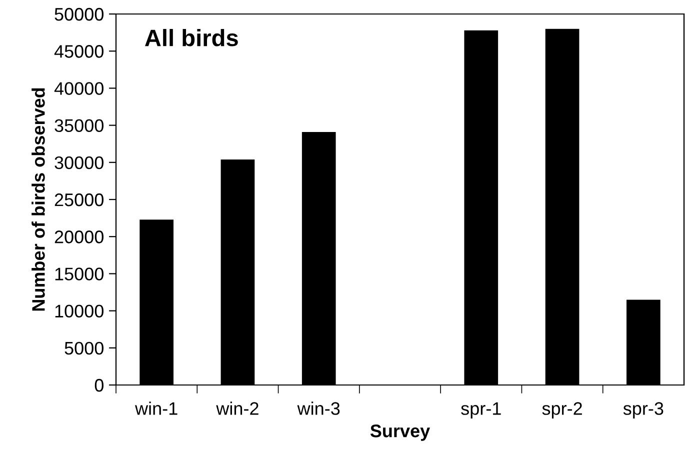  What do you see at coordinates (99, 385) in the screenshot?
I see `y-tick-label: 0` at bounding box center [99, 385].